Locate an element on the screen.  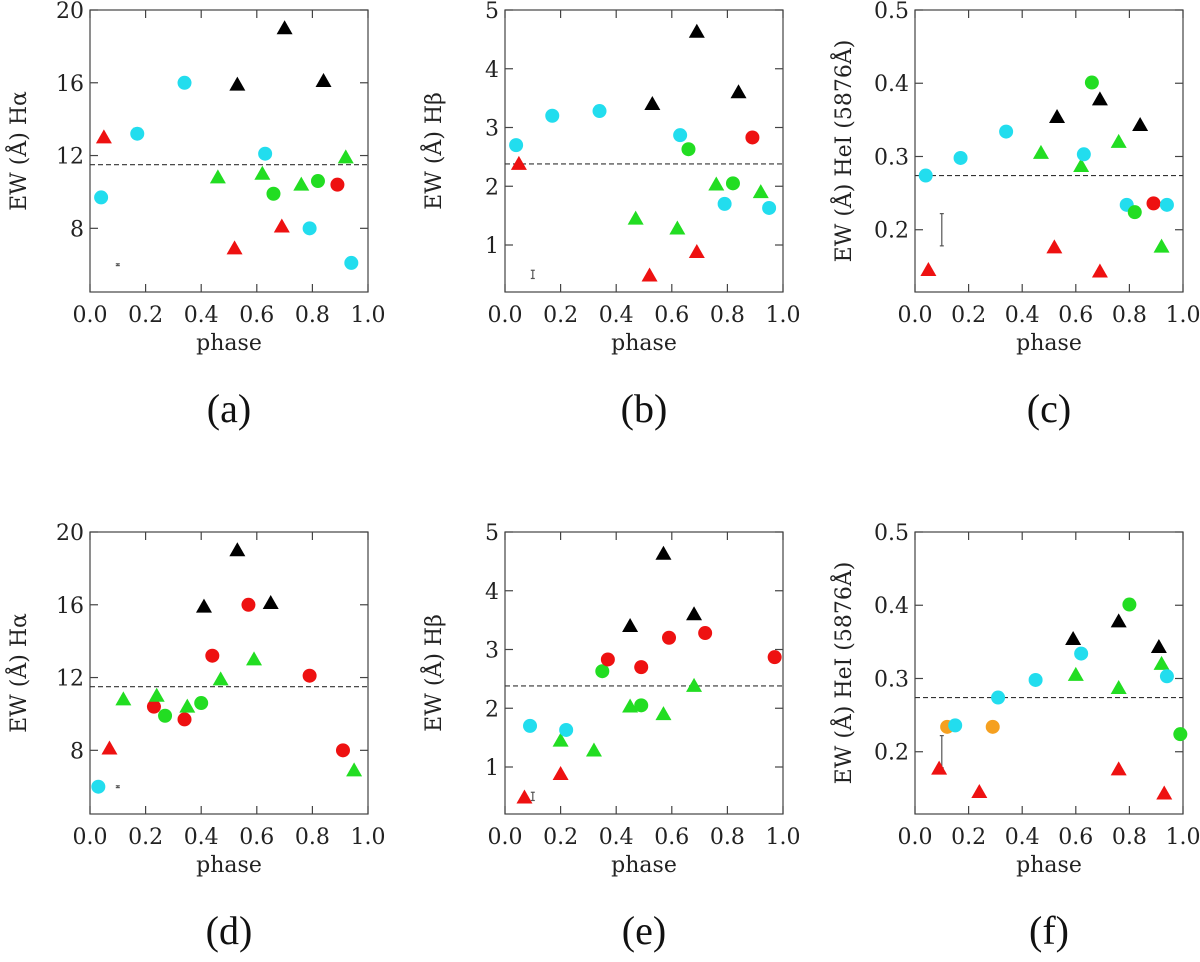
panel-label: (b) is located at coordinates (644, 408).